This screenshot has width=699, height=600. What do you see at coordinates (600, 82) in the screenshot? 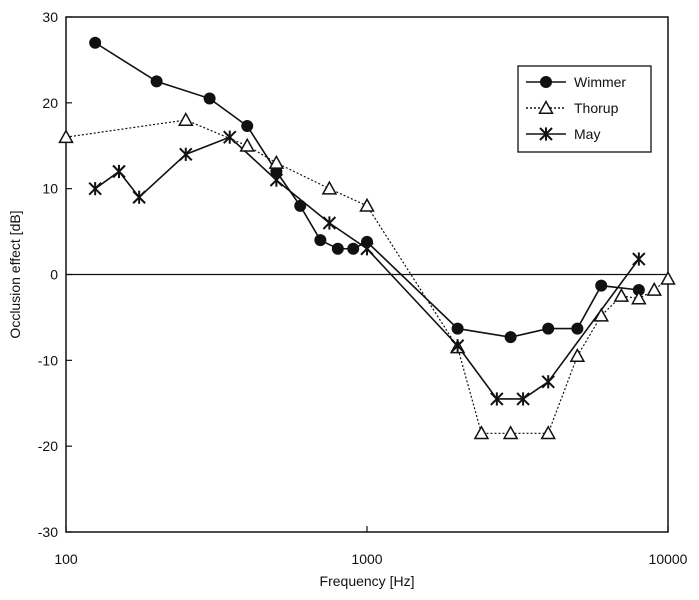
I see `legend-label-wimmer: Wimmer` at bounding box center [600, 82].